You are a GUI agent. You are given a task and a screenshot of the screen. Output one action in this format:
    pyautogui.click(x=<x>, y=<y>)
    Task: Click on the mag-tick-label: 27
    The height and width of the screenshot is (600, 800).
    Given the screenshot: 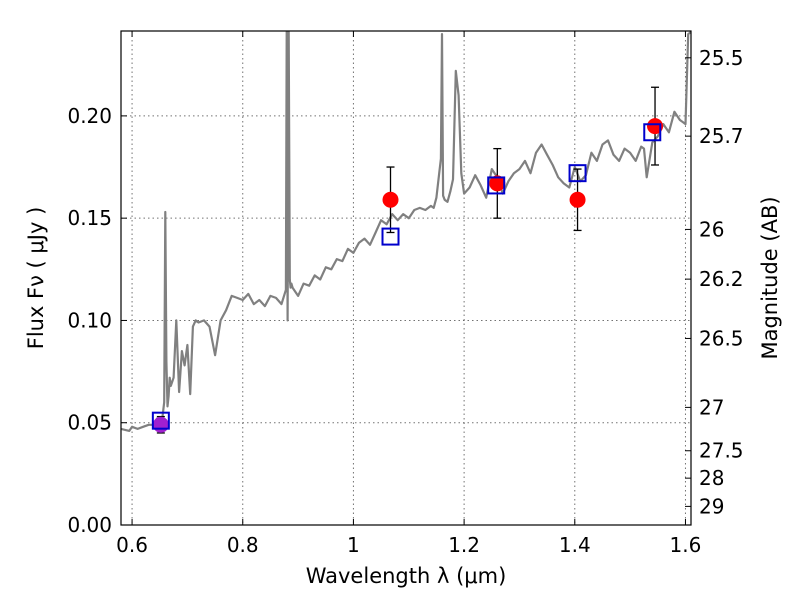 What is the action you would take?
    pyautogui.click(x=711, y=407)
    